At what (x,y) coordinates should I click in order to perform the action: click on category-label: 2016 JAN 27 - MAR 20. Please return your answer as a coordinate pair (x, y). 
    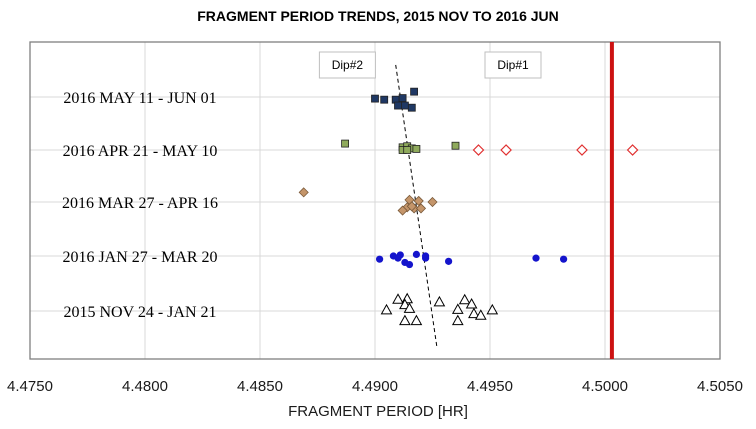
    Looking at the image, I should click on (139, 257).